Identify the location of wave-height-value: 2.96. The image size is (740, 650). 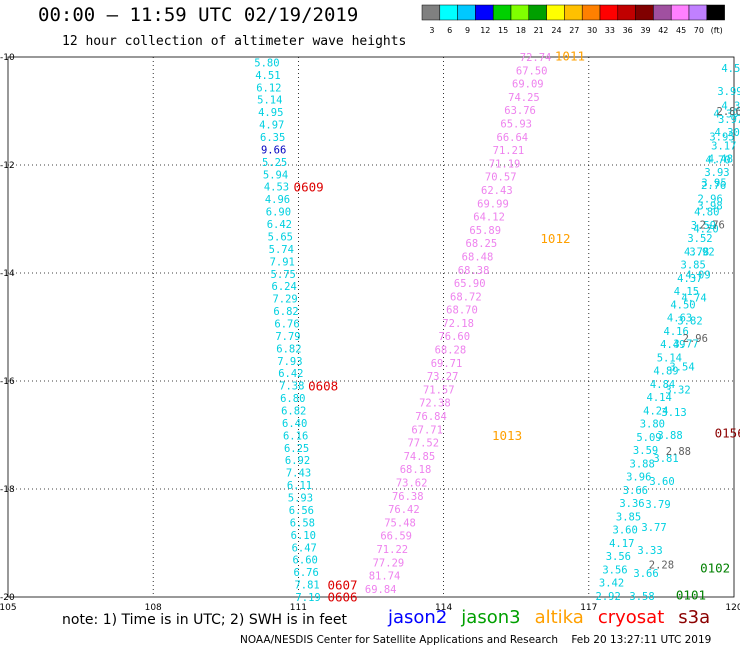
(710, 199).